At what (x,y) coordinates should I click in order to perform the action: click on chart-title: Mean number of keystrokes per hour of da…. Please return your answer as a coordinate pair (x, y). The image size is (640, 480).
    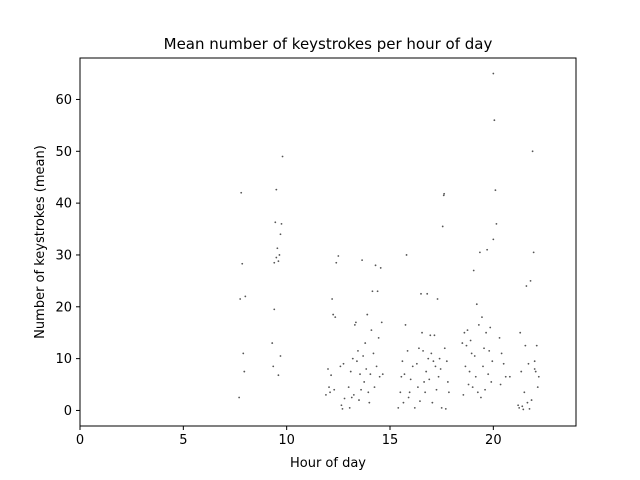
    Looking at the image, I should click on (328, 44).